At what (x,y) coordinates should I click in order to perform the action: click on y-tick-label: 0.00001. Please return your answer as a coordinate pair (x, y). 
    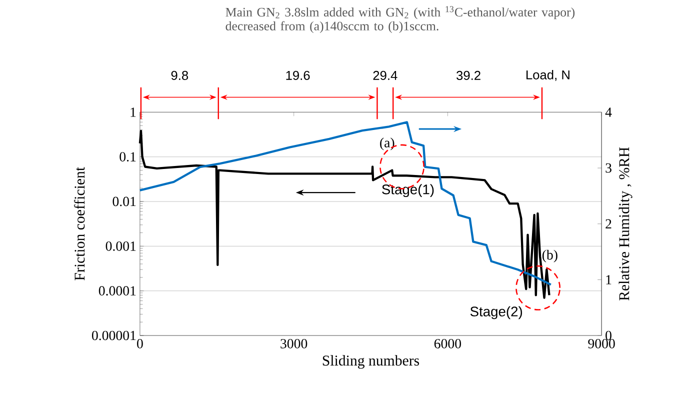
    Looking at the image, I should click on (114, 335).